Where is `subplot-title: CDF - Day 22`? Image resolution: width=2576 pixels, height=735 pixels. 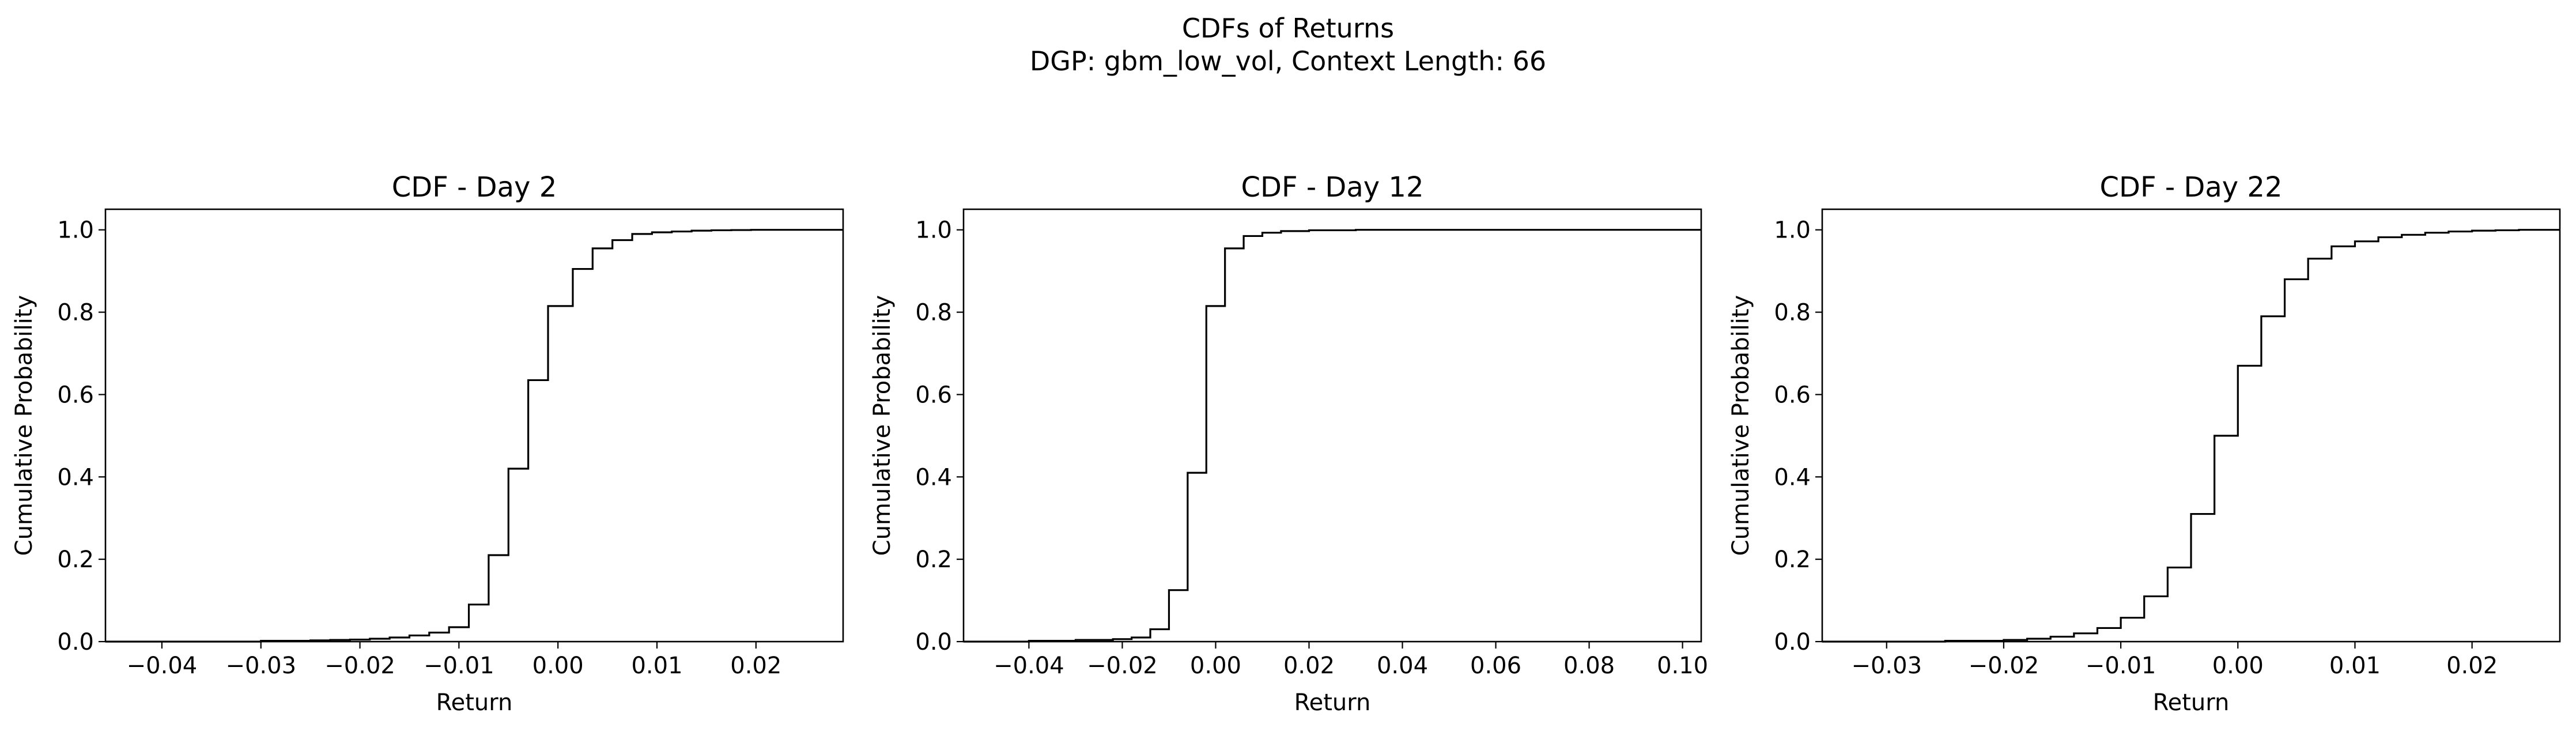 subplot-title: CDF - Day 22 is located at coordinates (2190, 187).